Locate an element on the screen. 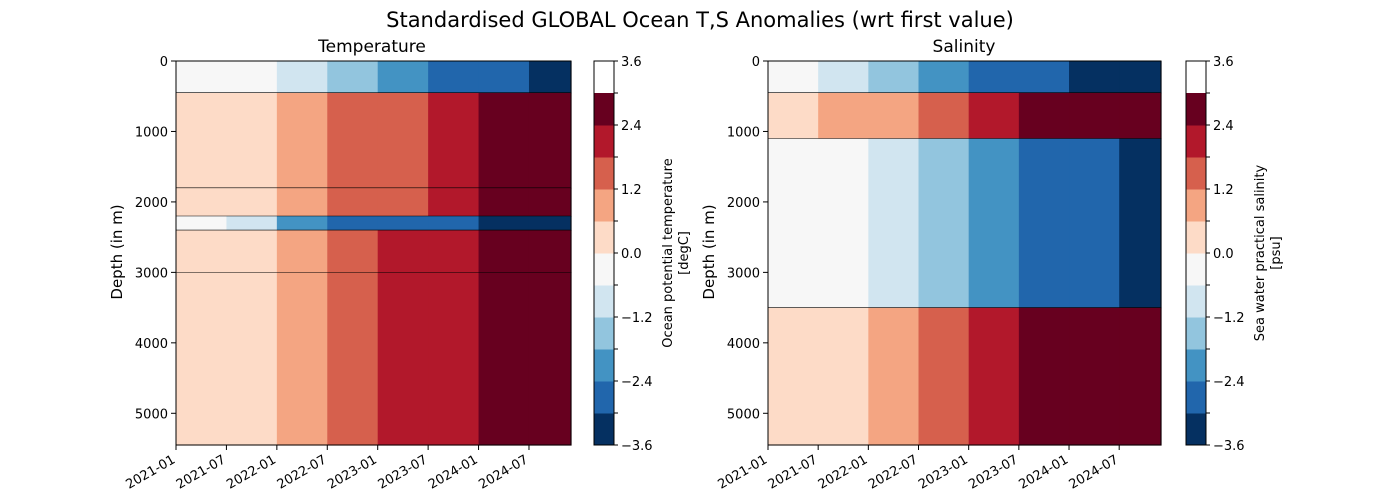 The width and height of the screenshot is (1400, 500). temperature-colorbar-tick-label: 0.0 is located at coordinates (631, 254).